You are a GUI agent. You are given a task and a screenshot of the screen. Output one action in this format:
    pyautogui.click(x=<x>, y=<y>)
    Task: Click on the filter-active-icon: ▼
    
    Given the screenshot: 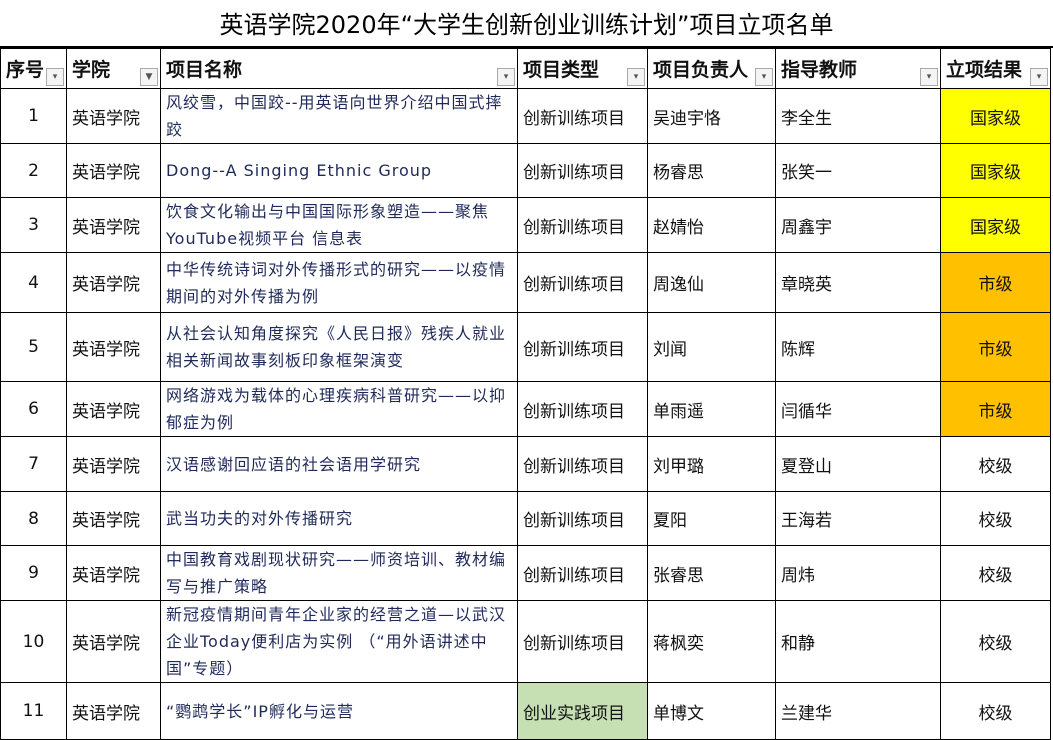 What is the action you would take?
    pyautogui.click(x=149, y=77)
    